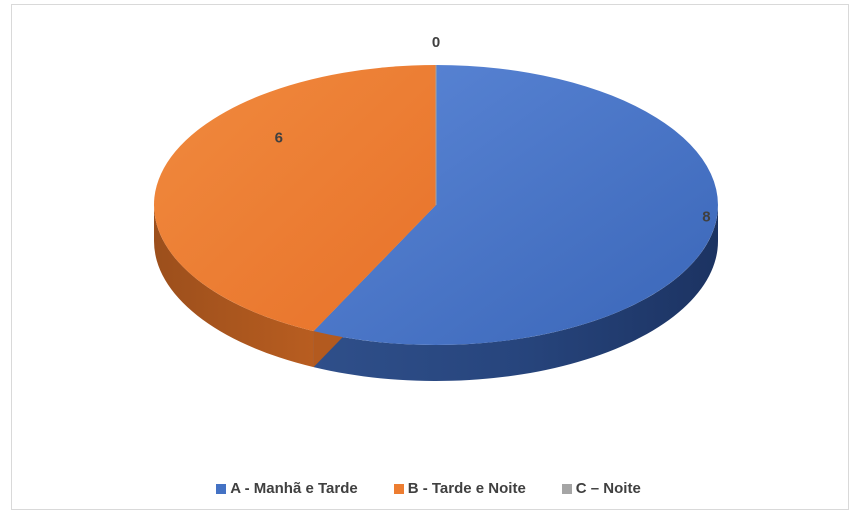  I want to click on slice-b-side, so click(234, 286).